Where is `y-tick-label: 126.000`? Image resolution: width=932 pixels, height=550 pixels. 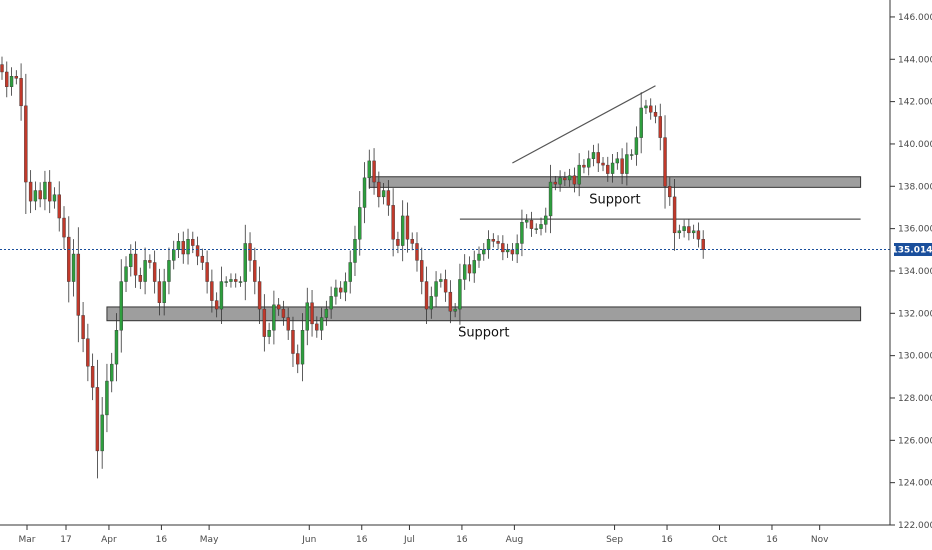
y-tick-label: 126.000 is located at coordinates (915, 441).